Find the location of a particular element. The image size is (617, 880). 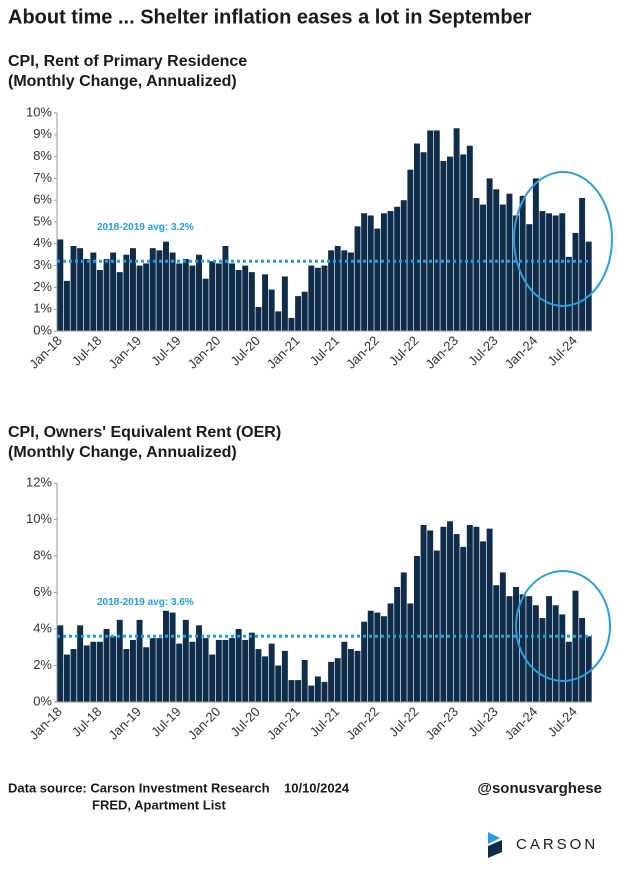

y-tick-label: 12% is located at coordinates (39, 481).